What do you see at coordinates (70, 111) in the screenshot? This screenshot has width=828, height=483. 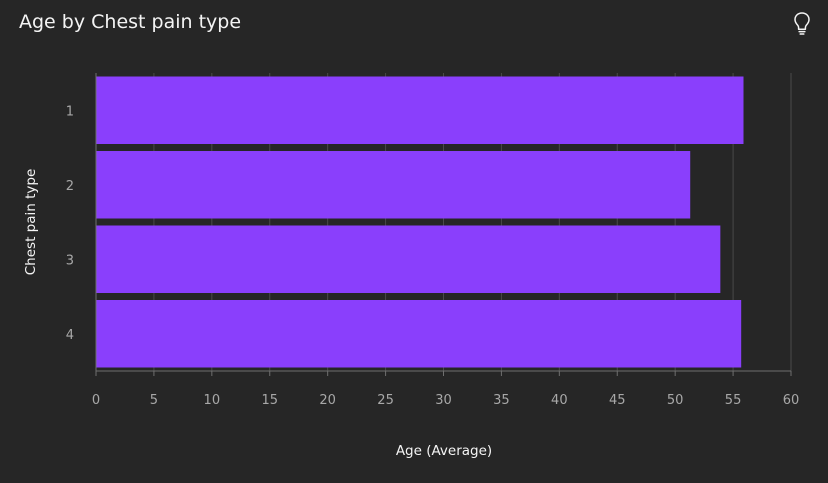 I see `y-tick-label: 1` at bounding box center [70, 111].